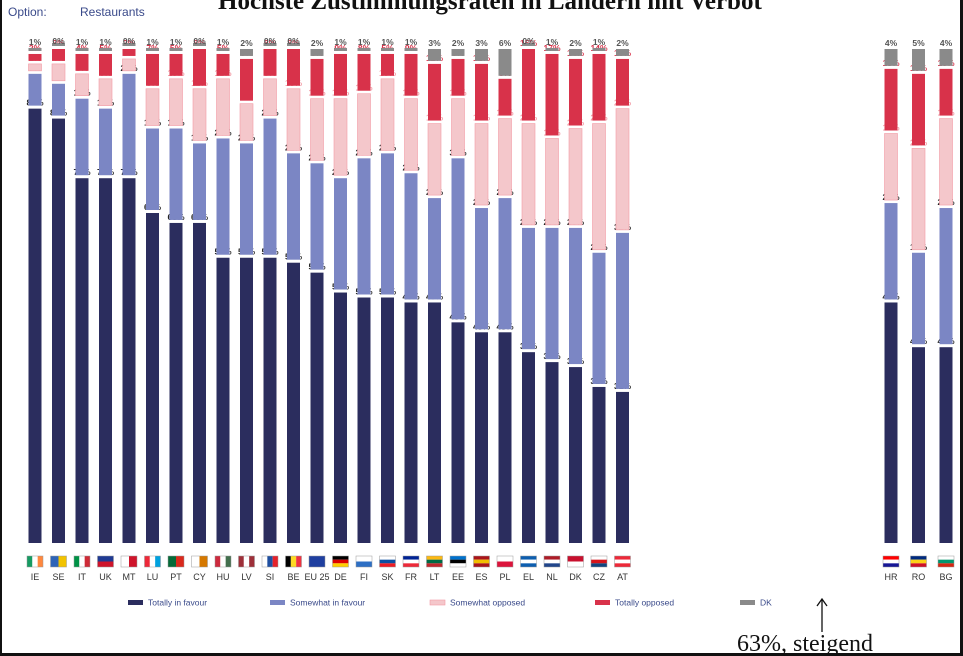 This screenshot has height=656, width=963. Describe the element at coordinates (411, 422) in the screenshot. I see `bar-segment-totally_favour-fr` at that location.